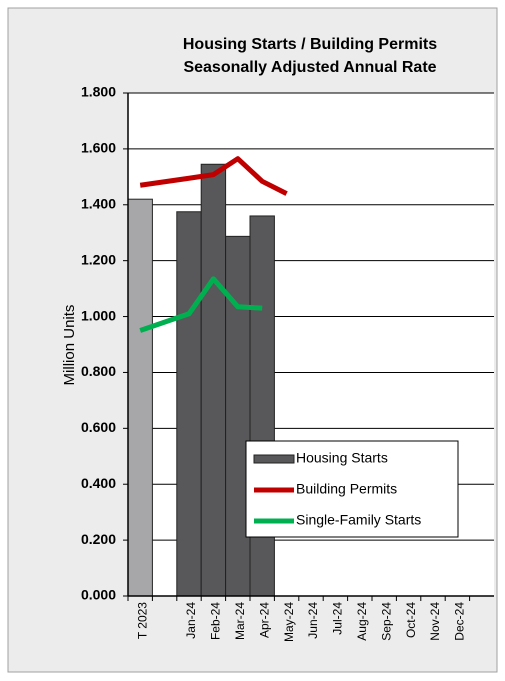 The width and height of the screenshot is (505, 681). What do you see at coordinates (460, 621) in the screenshot?
I see `x-tick-label: Dec-24` at bounding box center [460, 621].